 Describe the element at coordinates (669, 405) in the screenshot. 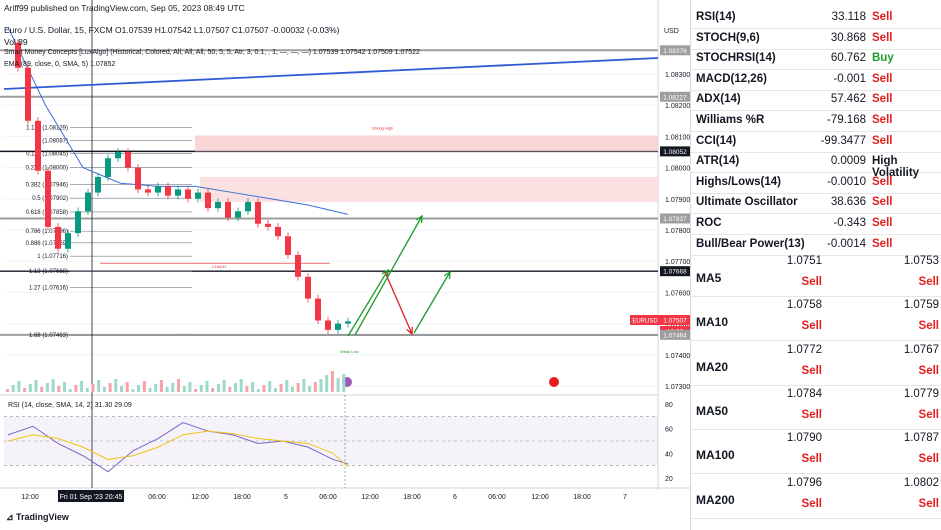

I see `rsi-tick-label: 80` at that location.